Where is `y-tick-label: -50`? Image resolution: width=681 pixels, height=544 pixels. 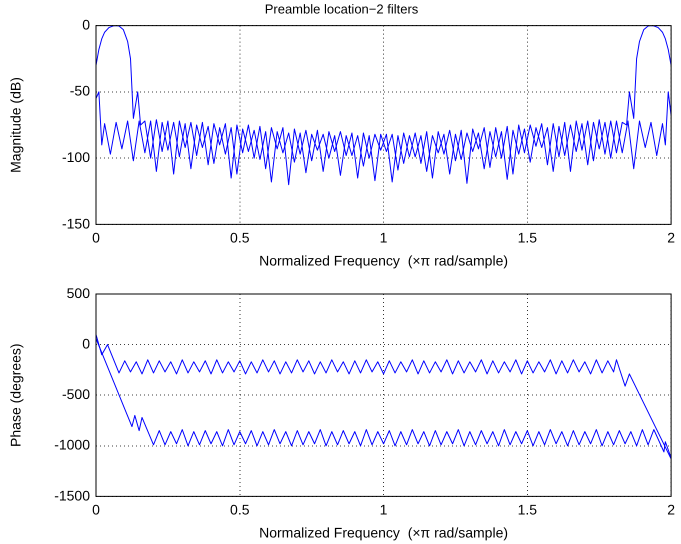
y-tick-label: -50 is located at coordinates (80, 90).